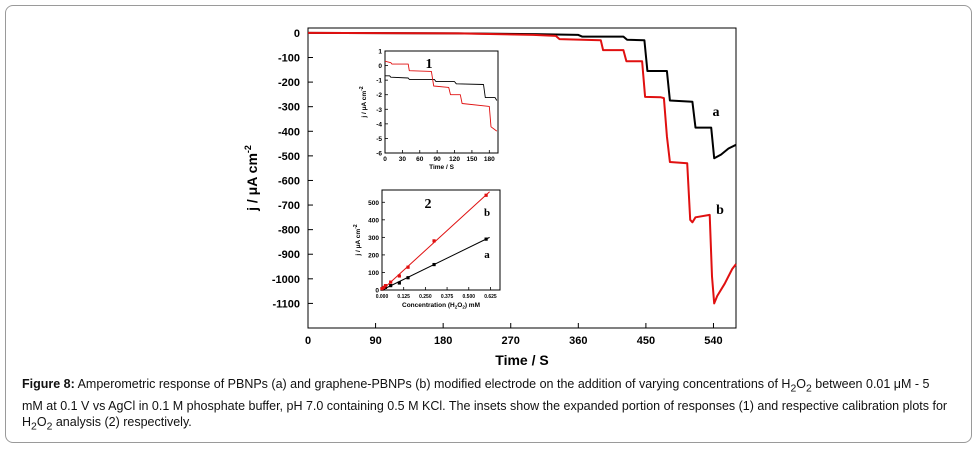 Image resolution: width=979 pixels, height=450 pixels. Describe the element at coordinates (289, 157) in the screenshot. I see `main-y-tick-label: -500` at that location.